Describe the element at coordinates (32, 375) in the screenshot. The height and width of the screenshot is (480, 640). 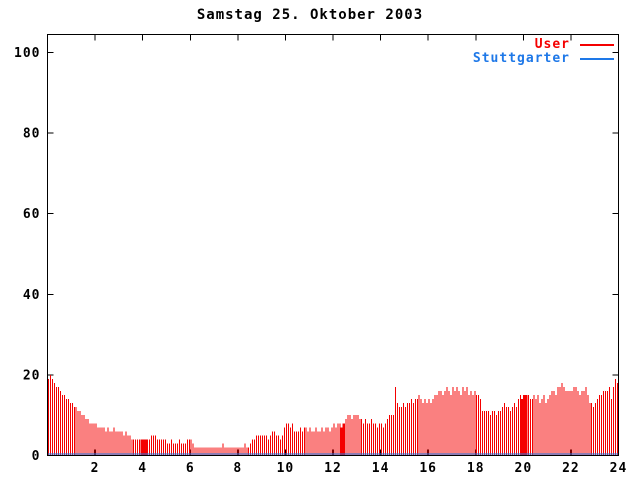
I see `y-tick-label: 20` at that location.